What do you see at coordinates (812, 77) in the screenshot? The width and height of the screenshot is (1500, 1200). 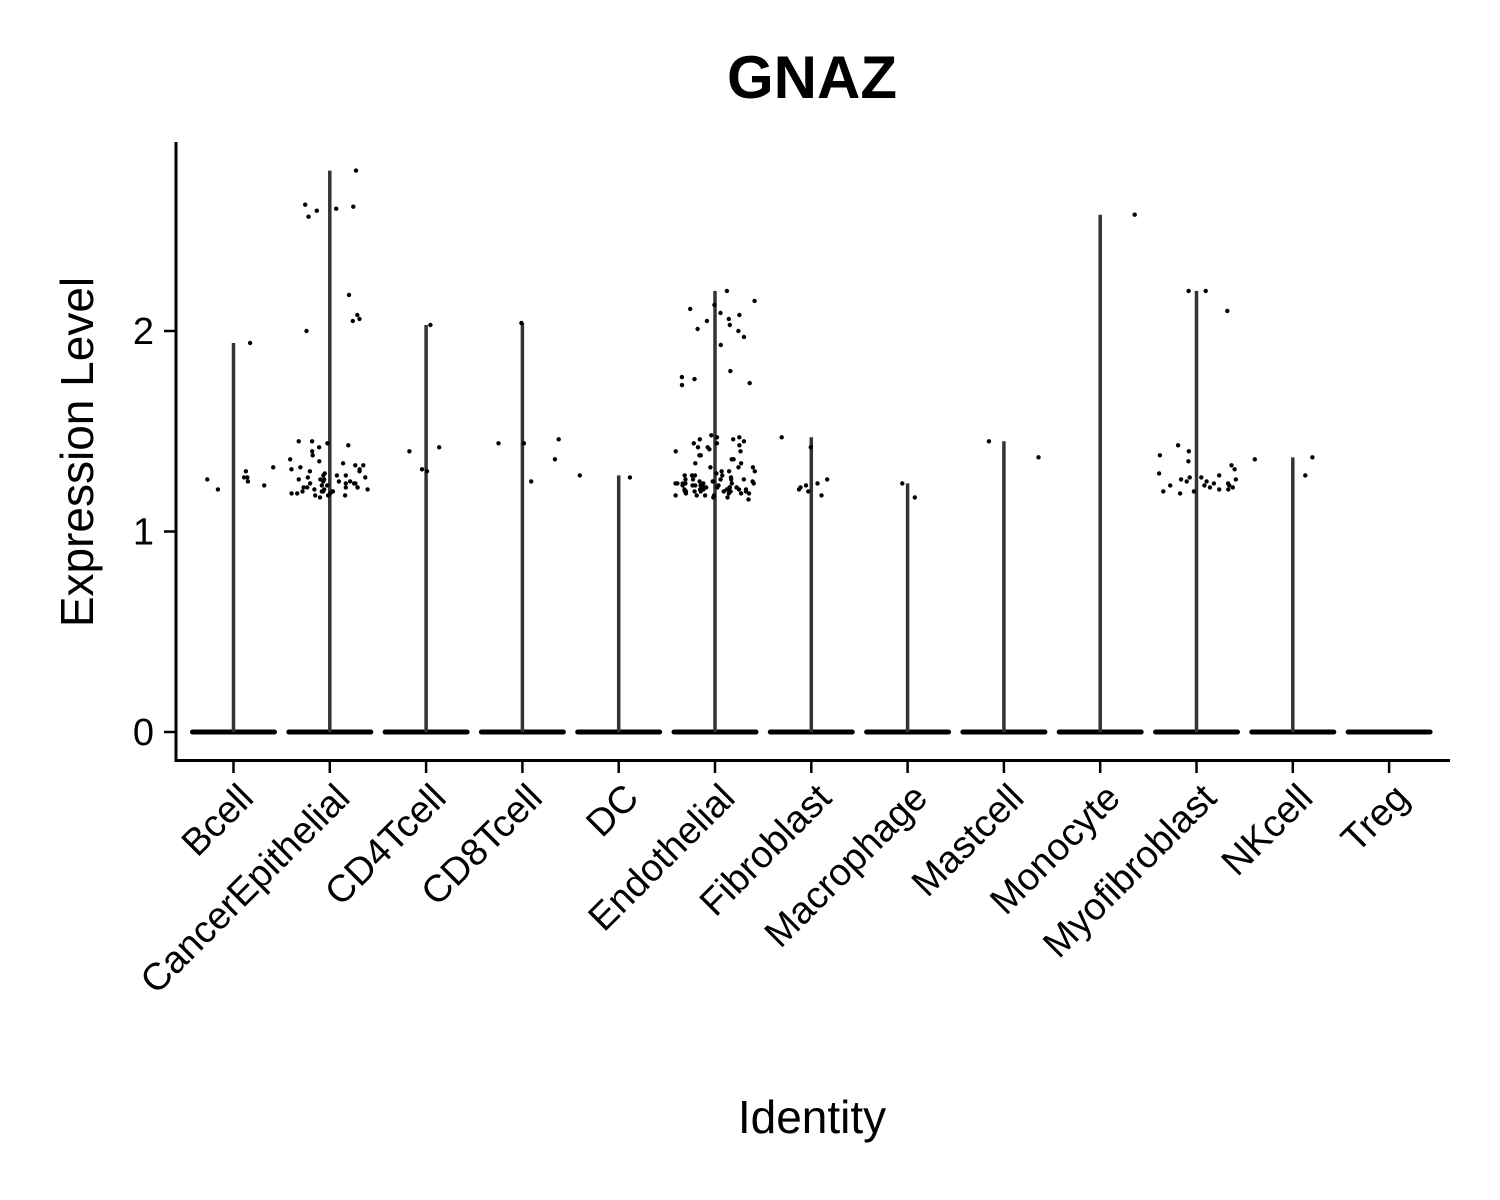 I see `chart-title: GNAZ` at bounding box center [812, 77].